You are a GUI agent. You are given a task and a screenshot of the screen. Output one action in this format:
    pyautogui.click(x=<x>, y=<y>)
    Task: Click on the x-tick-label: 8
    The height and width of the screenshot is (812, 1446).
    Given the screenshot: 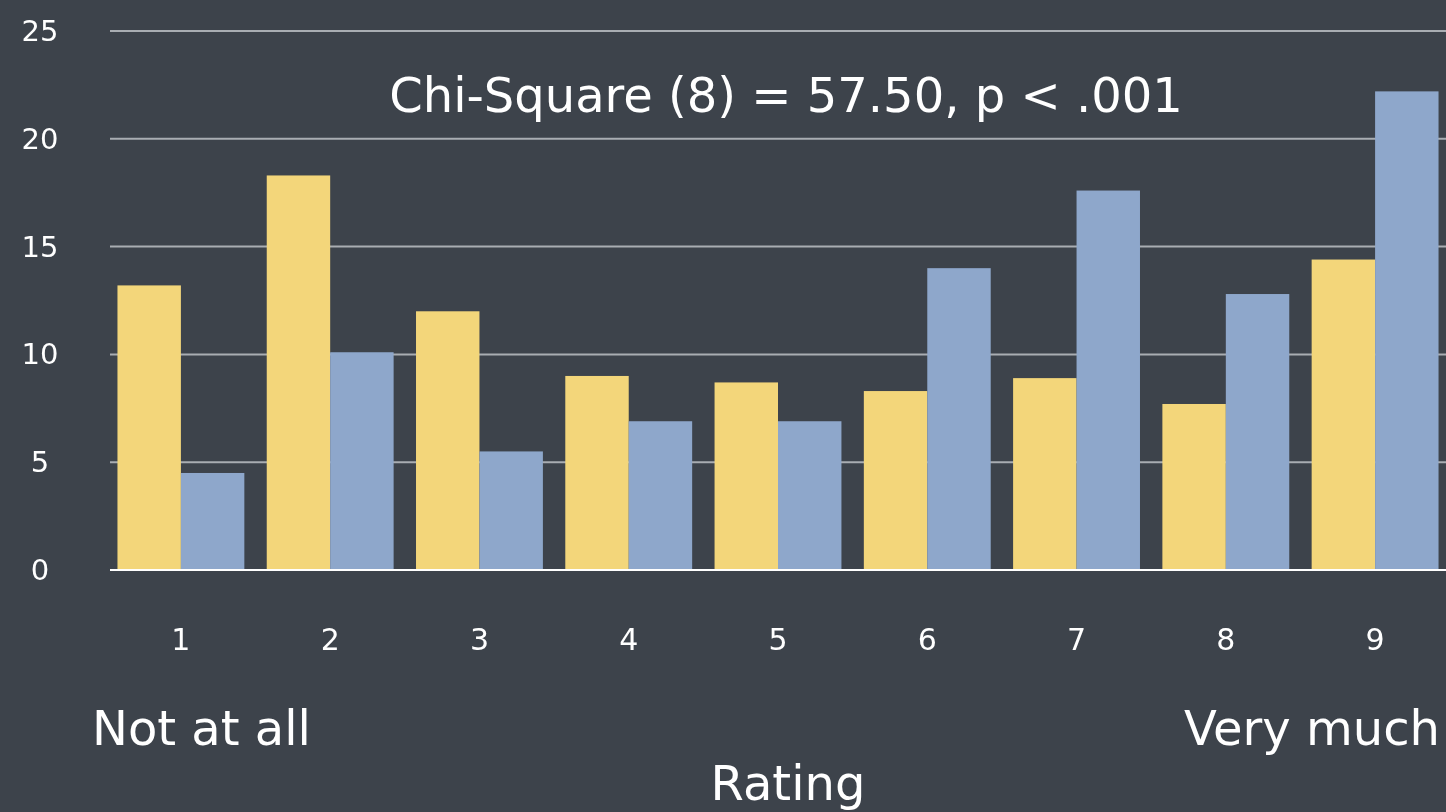 What is the action you would take?
    pyautogui.click(x=1226, y=639)
    